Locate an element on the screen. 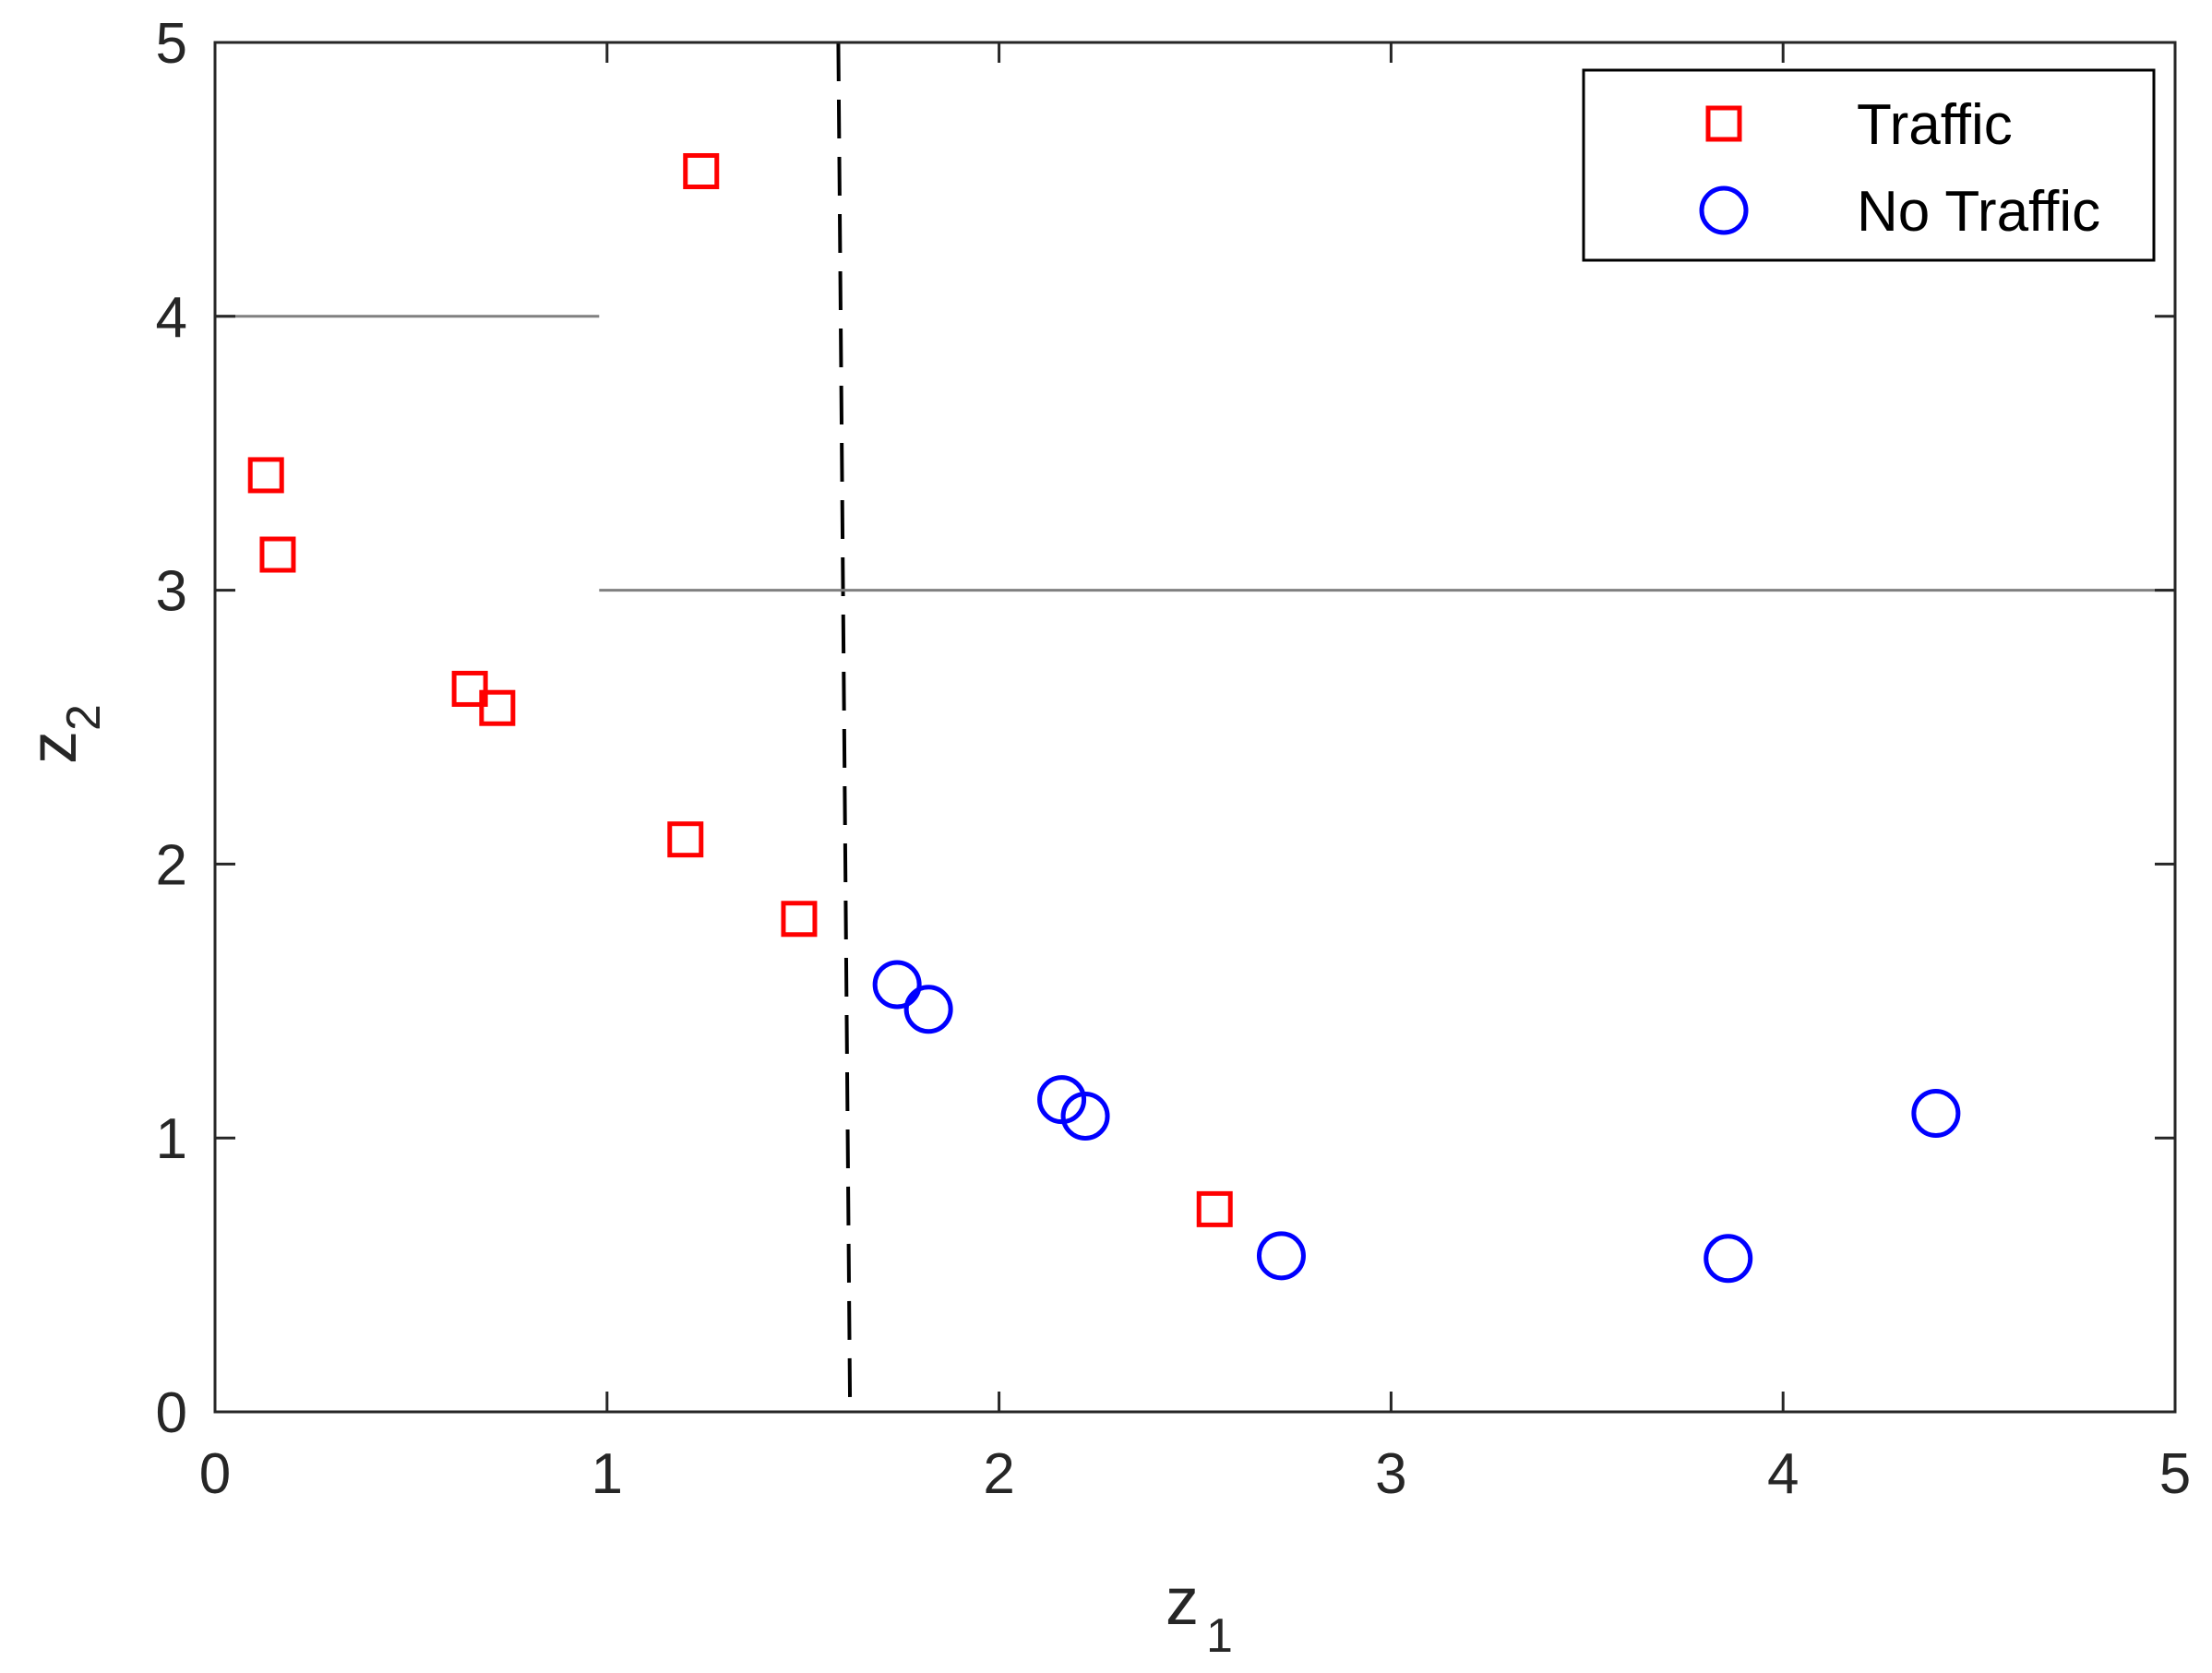 This screenshot has width=2212, height=1673. legend-box is located at coordinates (1869, 165).